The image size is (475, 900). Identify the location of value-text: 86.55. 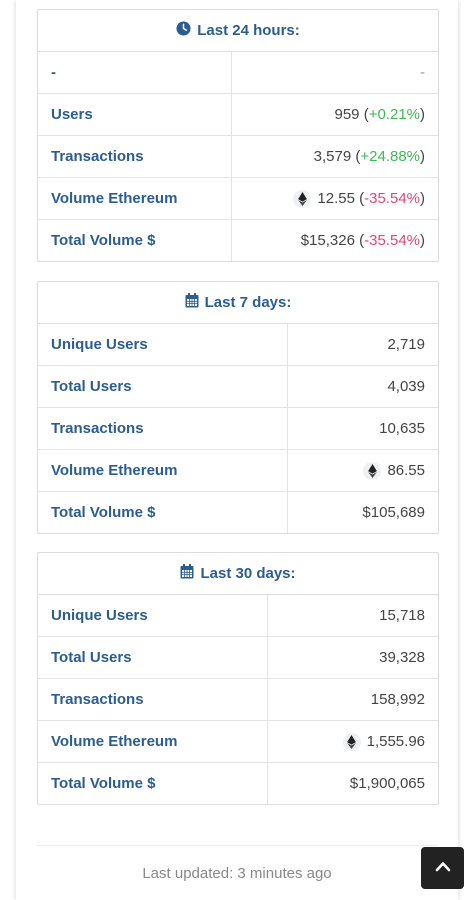
(406, 470).